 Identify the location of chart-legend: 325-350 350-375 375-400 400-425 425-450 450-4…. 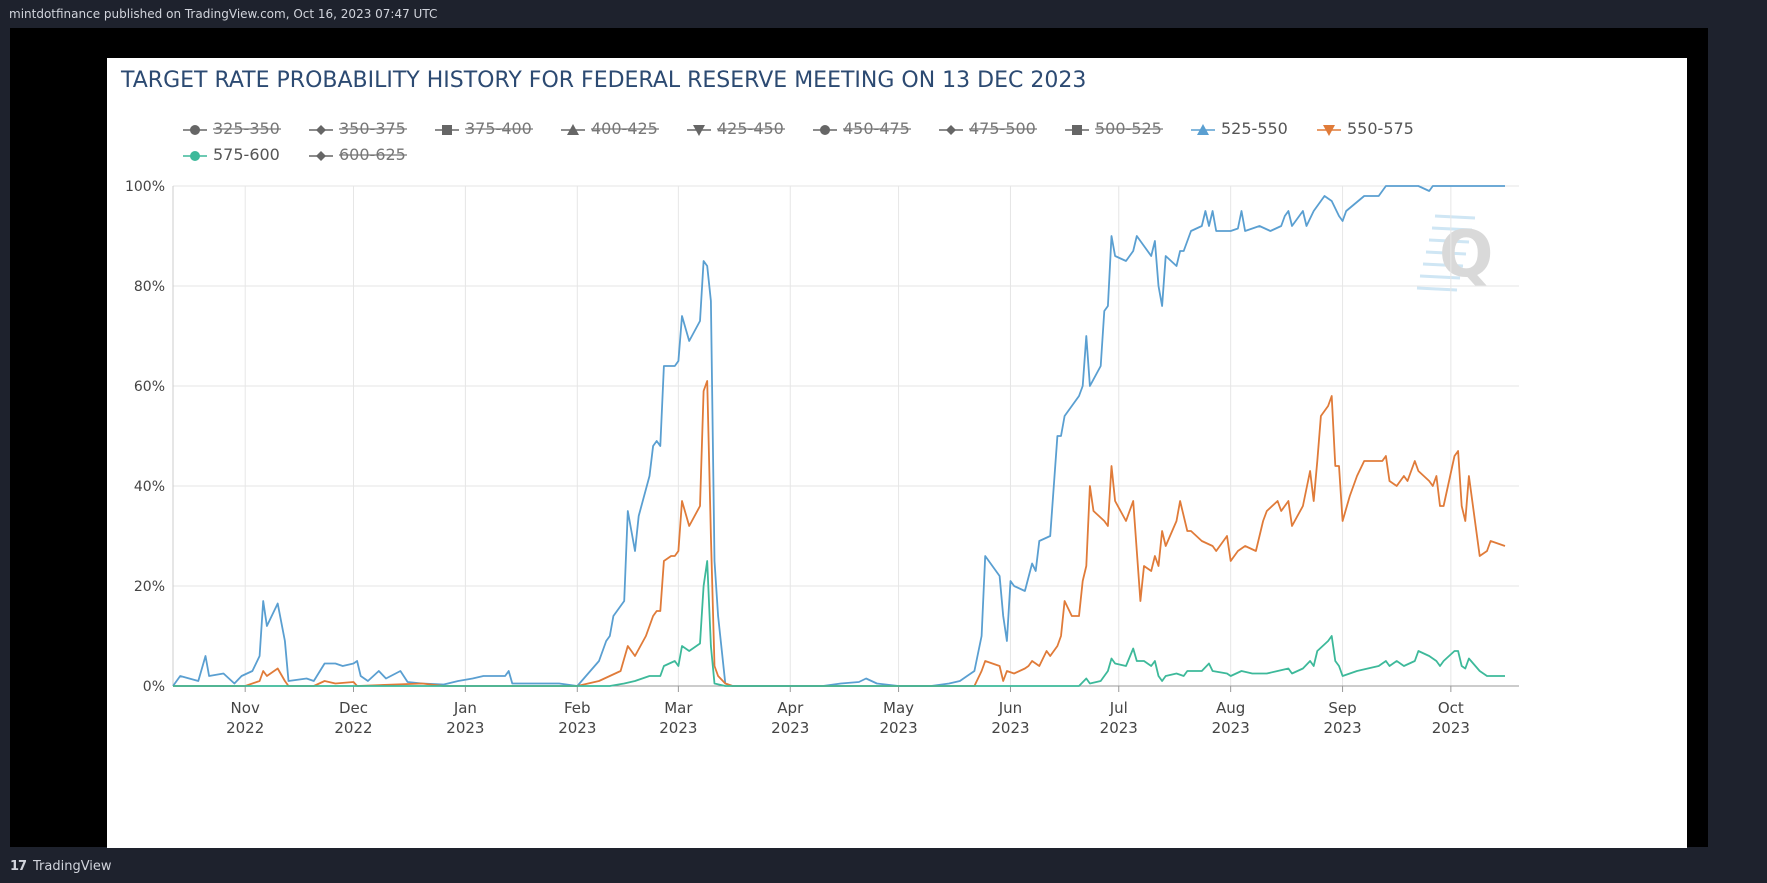
(798, 141).